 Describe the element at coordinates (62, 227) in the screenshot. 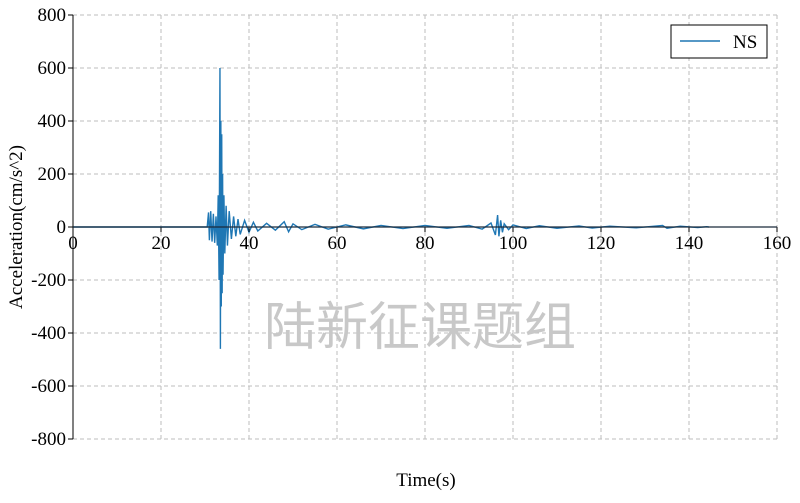

I see `y-tick-label: 0` at that location.